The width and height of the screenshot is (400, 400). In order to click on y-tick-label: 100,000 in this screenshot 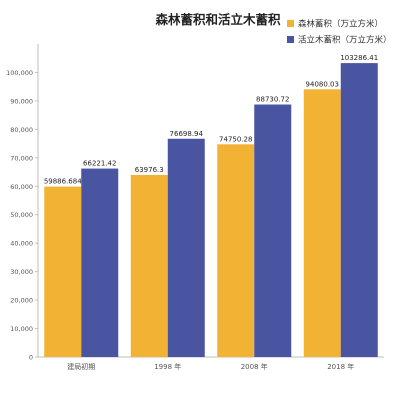, I will do `click(19, 73)`.